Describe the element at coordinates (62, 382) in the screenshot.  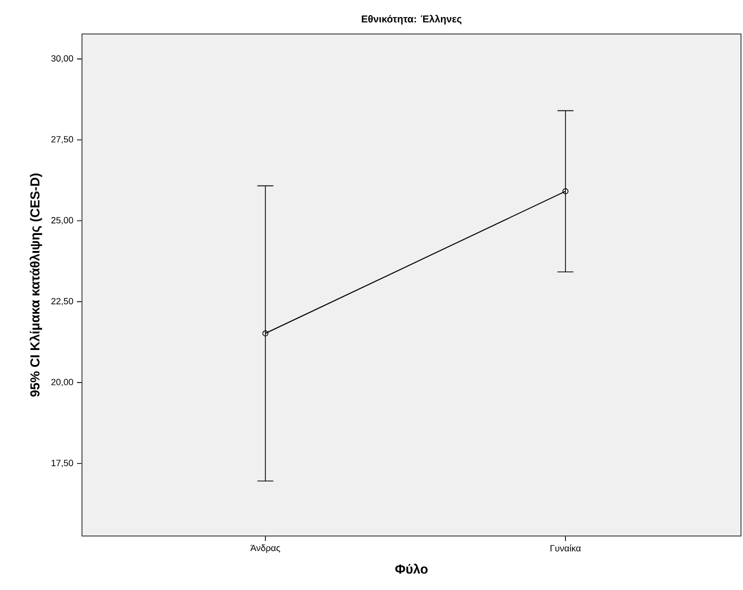
I see `y-tick-label: 20,00` at that location.